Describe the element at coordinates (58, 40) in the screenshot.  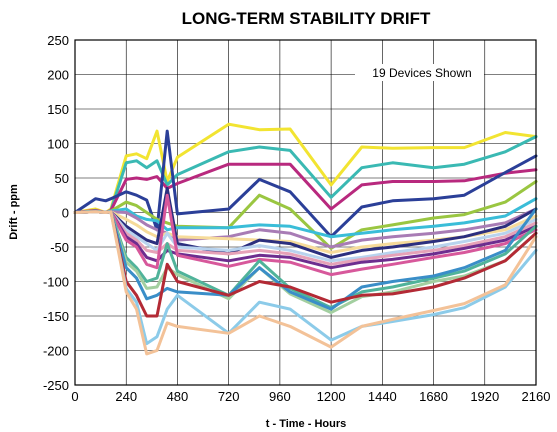
I see `y-tick-label: 250` at that location.